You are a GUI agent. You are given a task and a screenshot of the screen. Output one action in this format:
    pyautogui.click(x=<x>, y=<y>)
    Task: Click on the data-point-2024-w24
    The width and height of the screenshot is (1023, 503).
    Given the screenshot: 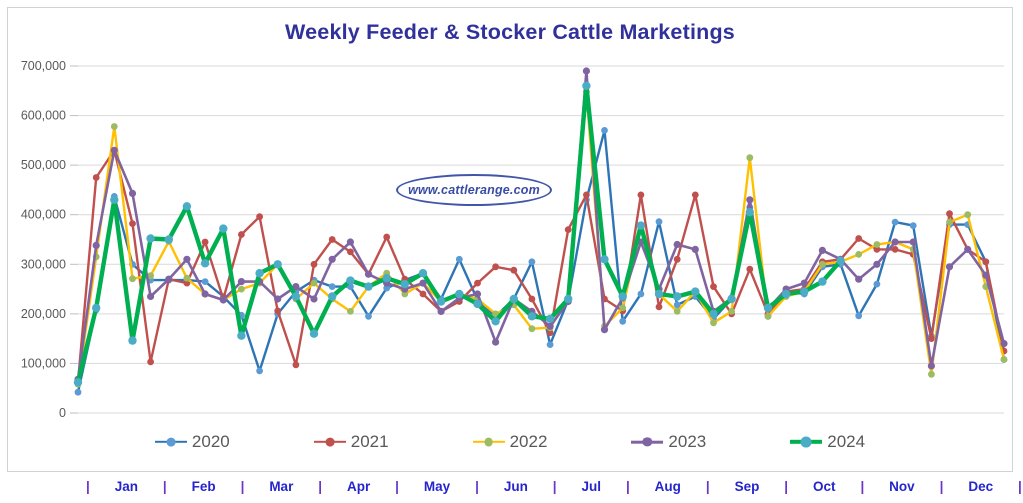 What is the action you would take?
    pyautogui.click(x=495, y=321)
    